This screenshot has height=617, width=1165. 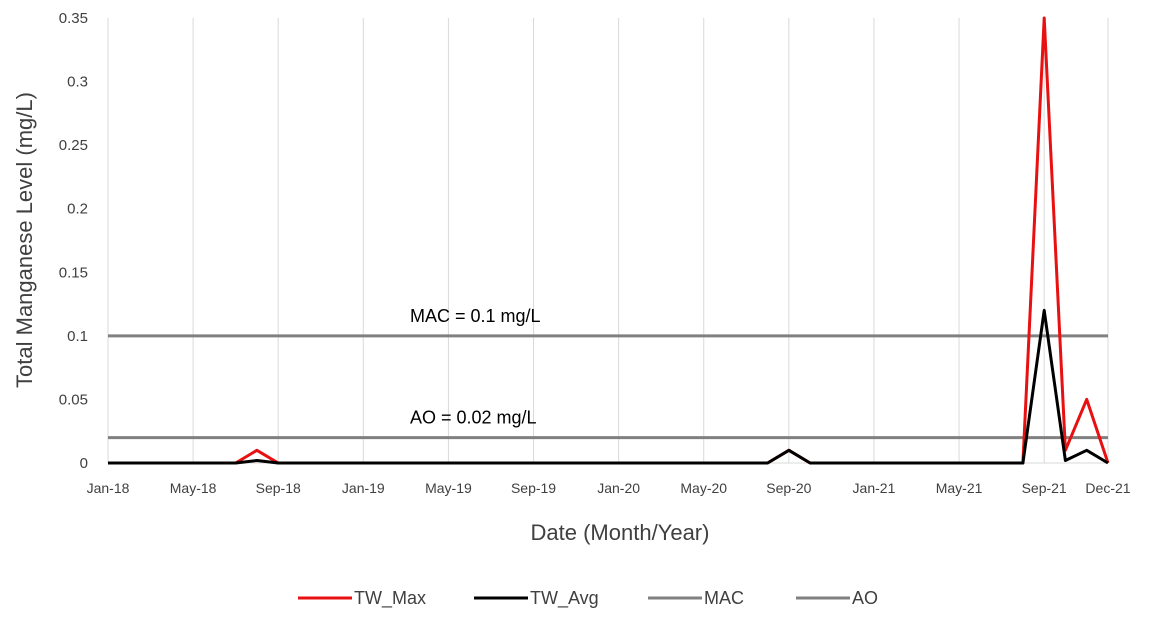 What do you see at coordinates (193, 488) in the screenshot?
I see `x-tick-label: May-18` at bounding box center [193, 488].